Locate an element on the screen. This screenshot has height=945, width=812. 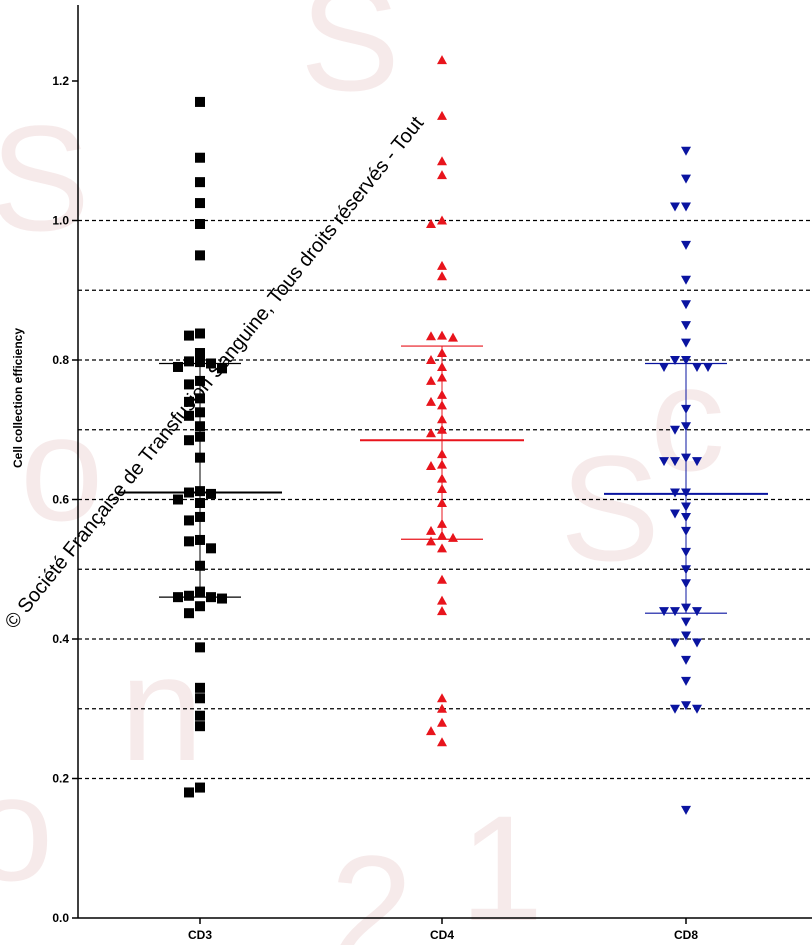
background-watermark-glyph: n is located at coordinates (161, 708).